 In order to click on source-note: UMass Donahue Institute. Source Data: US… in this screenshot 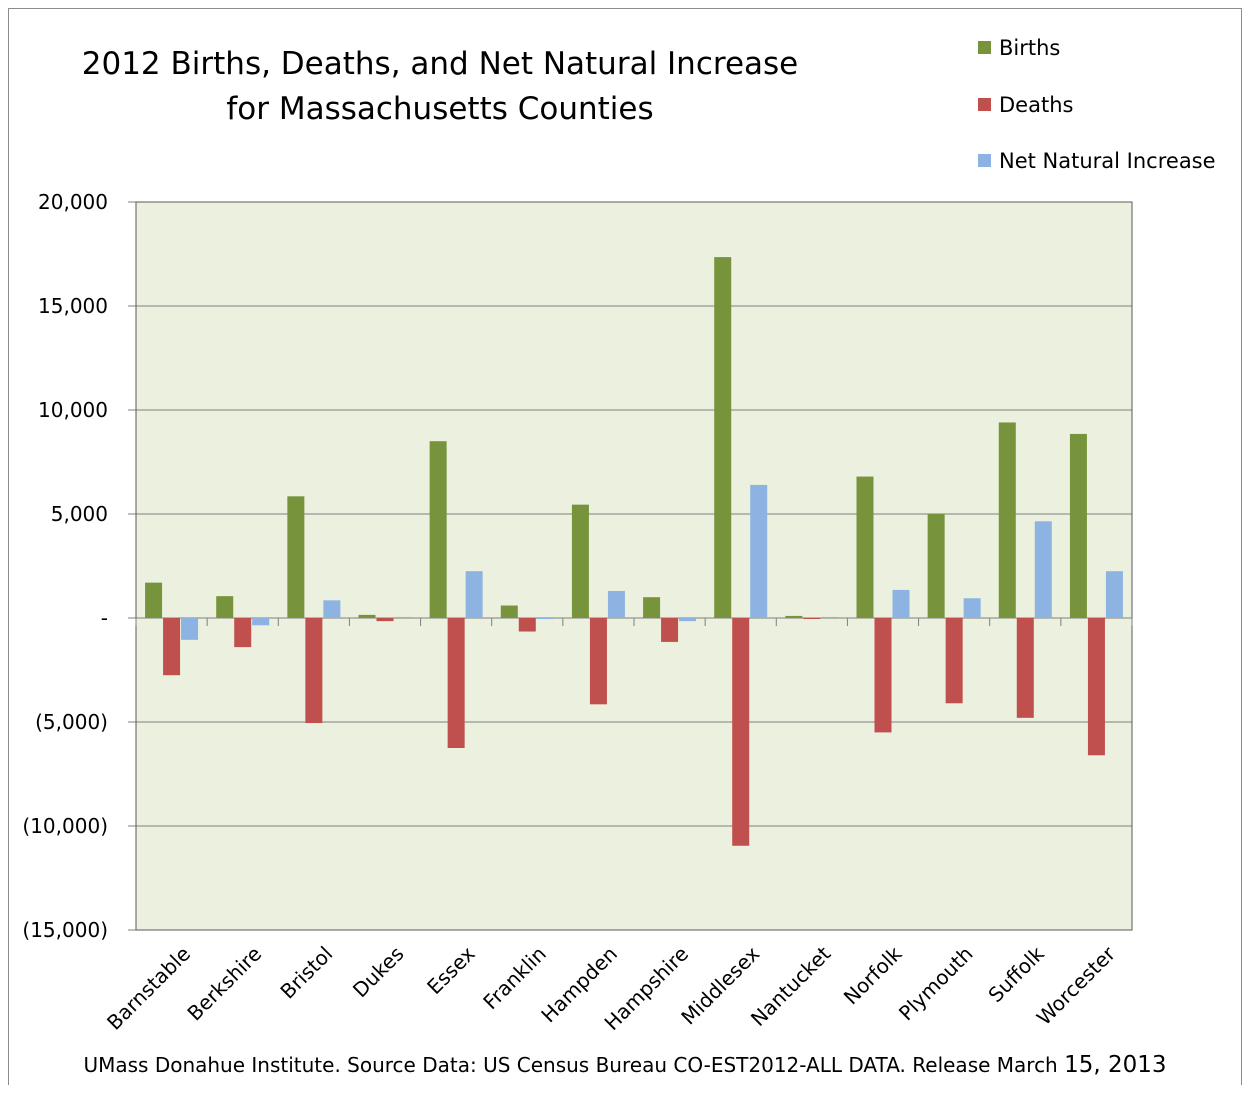, I will do `click(625, 1065)`.